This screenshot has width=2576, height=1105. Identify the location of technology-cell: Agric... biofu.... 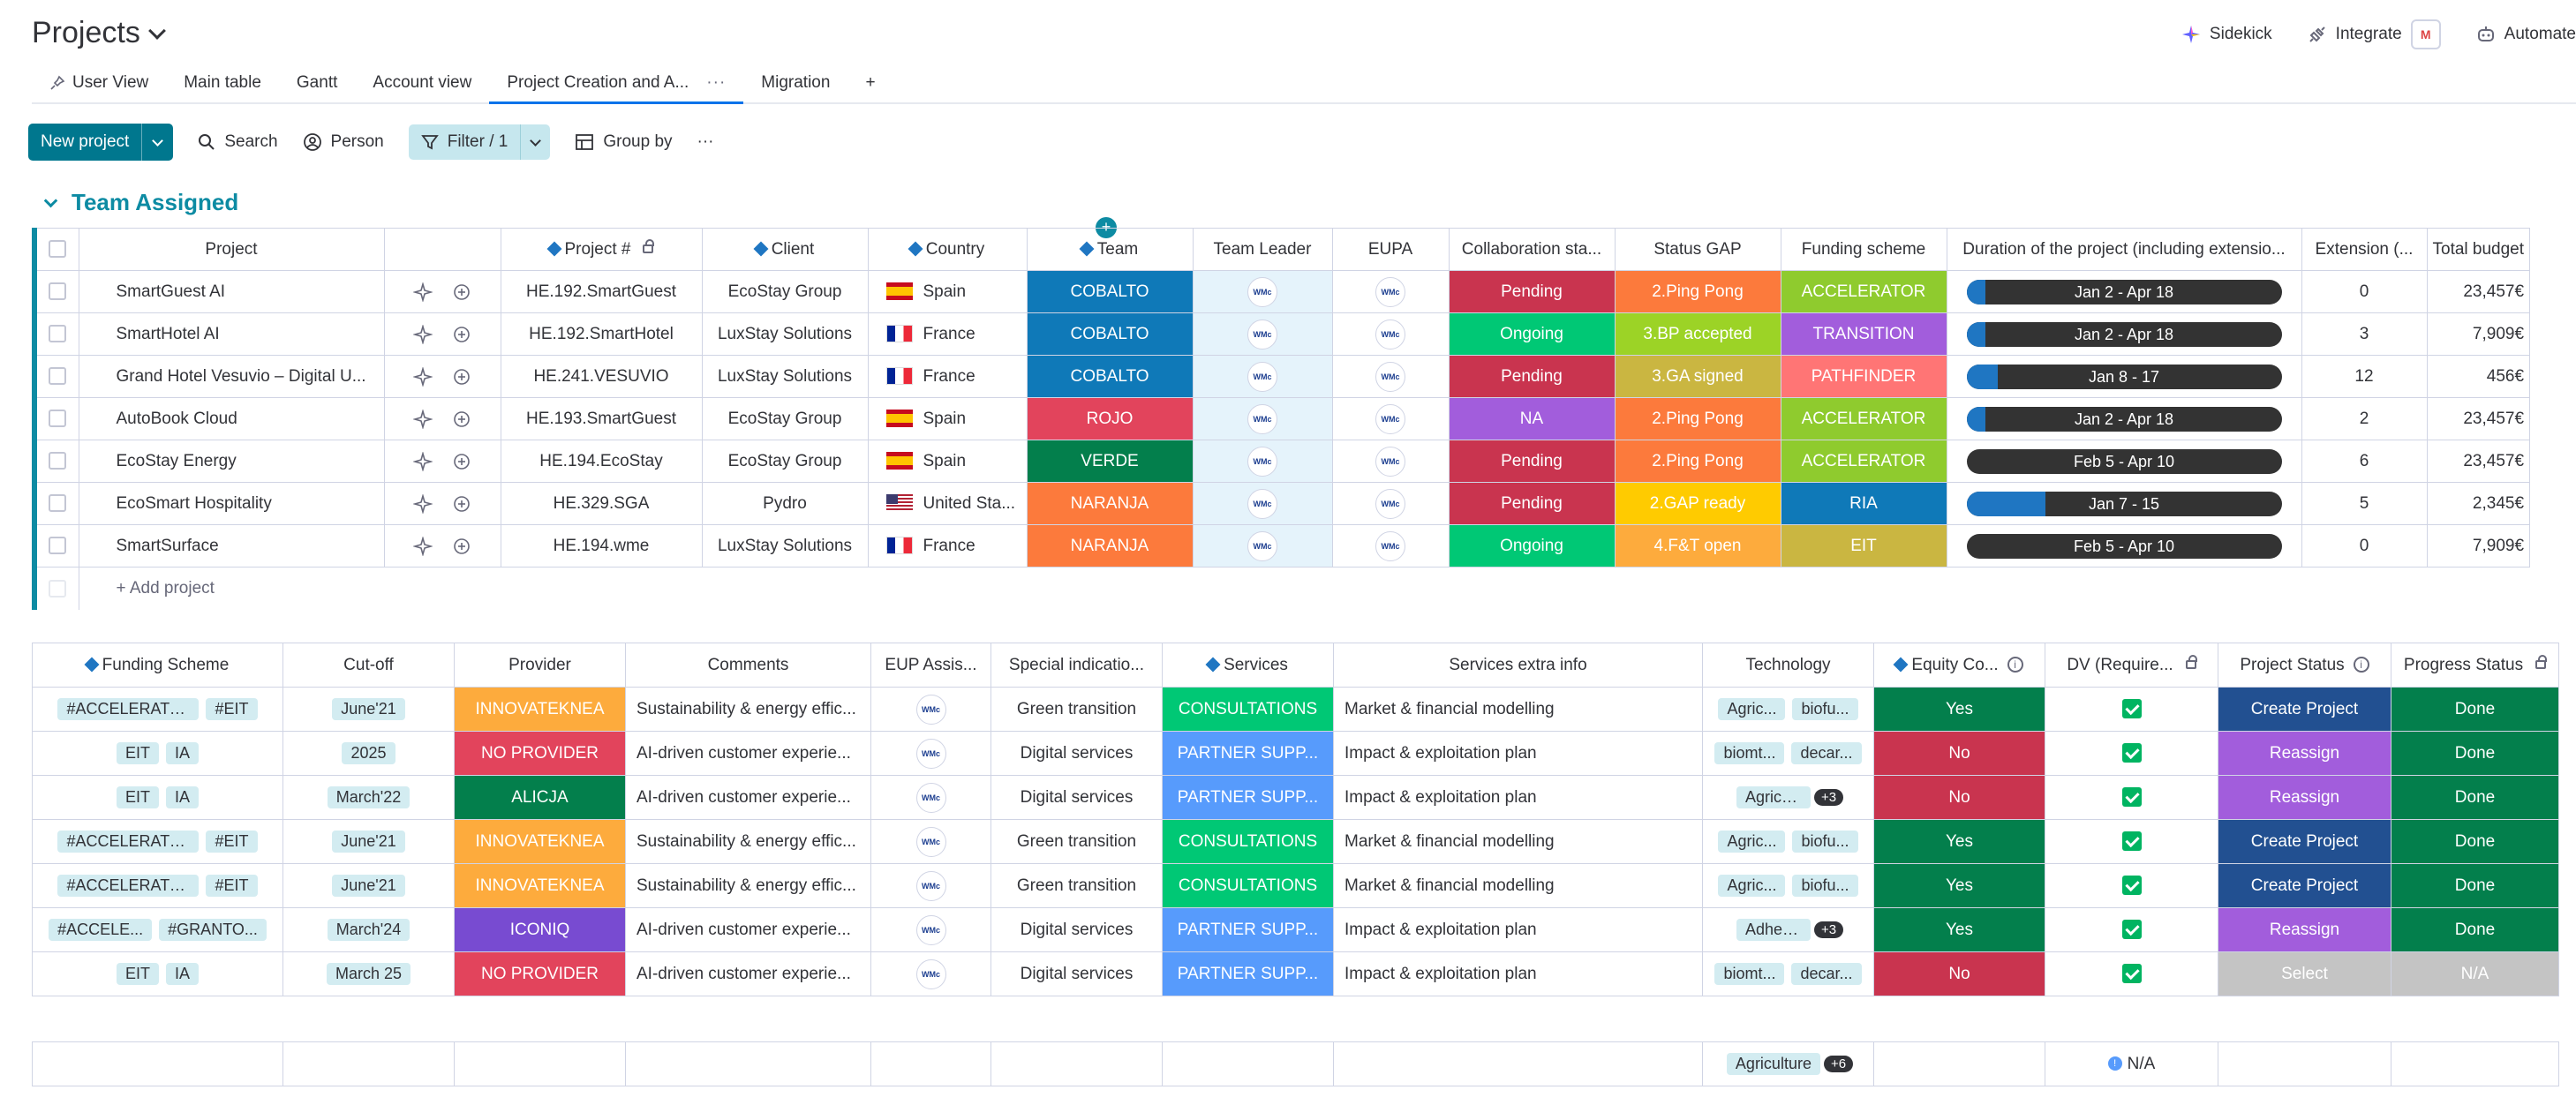
(1788, 709).